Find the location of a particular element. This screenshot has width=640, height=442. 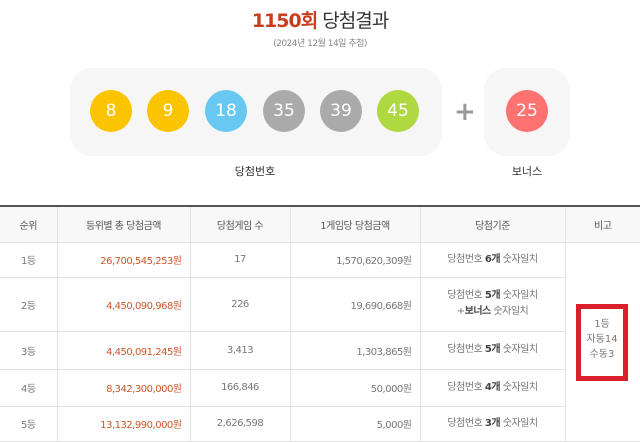

criteria-cell: 당첨번호 5개 숫자일치 is located at coordinates (492, 350).